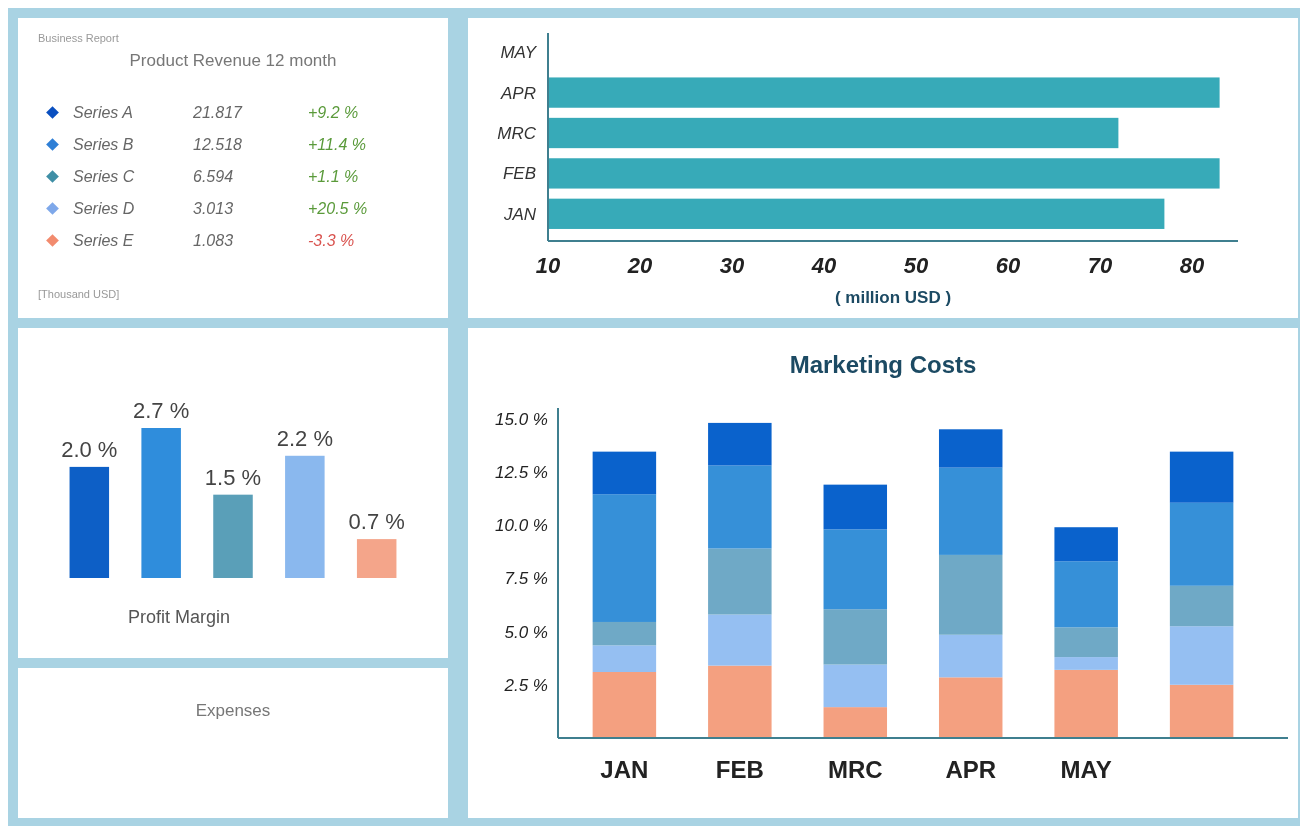 The width and height of the screenshot is (1300, 826). I want to click on y-tick-label: FEB, so click(519, 174).